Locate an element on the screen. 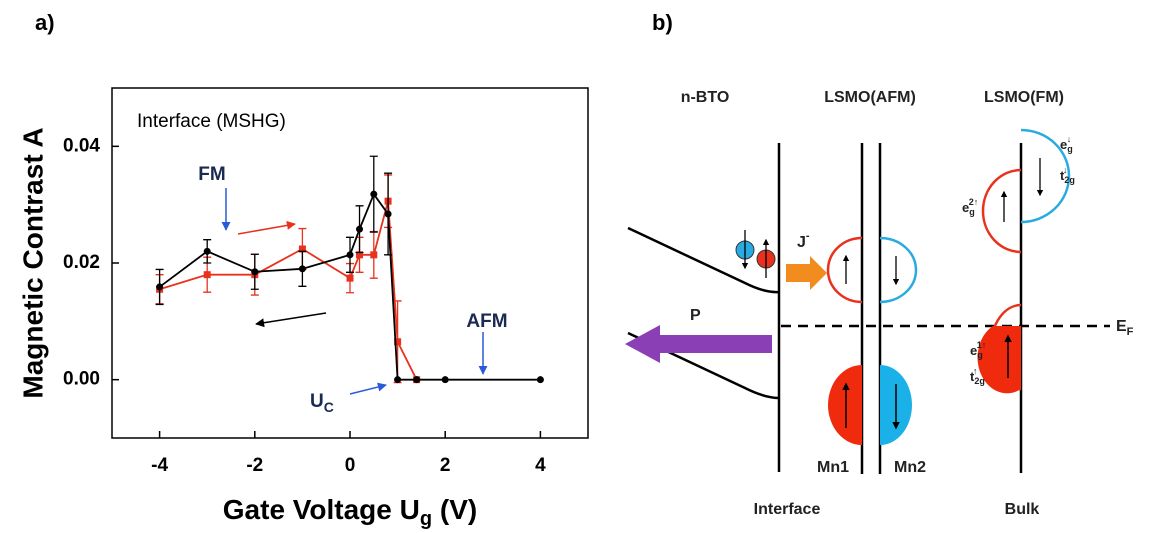  afm-annotation: AFM is located at coordinates (486, 321).